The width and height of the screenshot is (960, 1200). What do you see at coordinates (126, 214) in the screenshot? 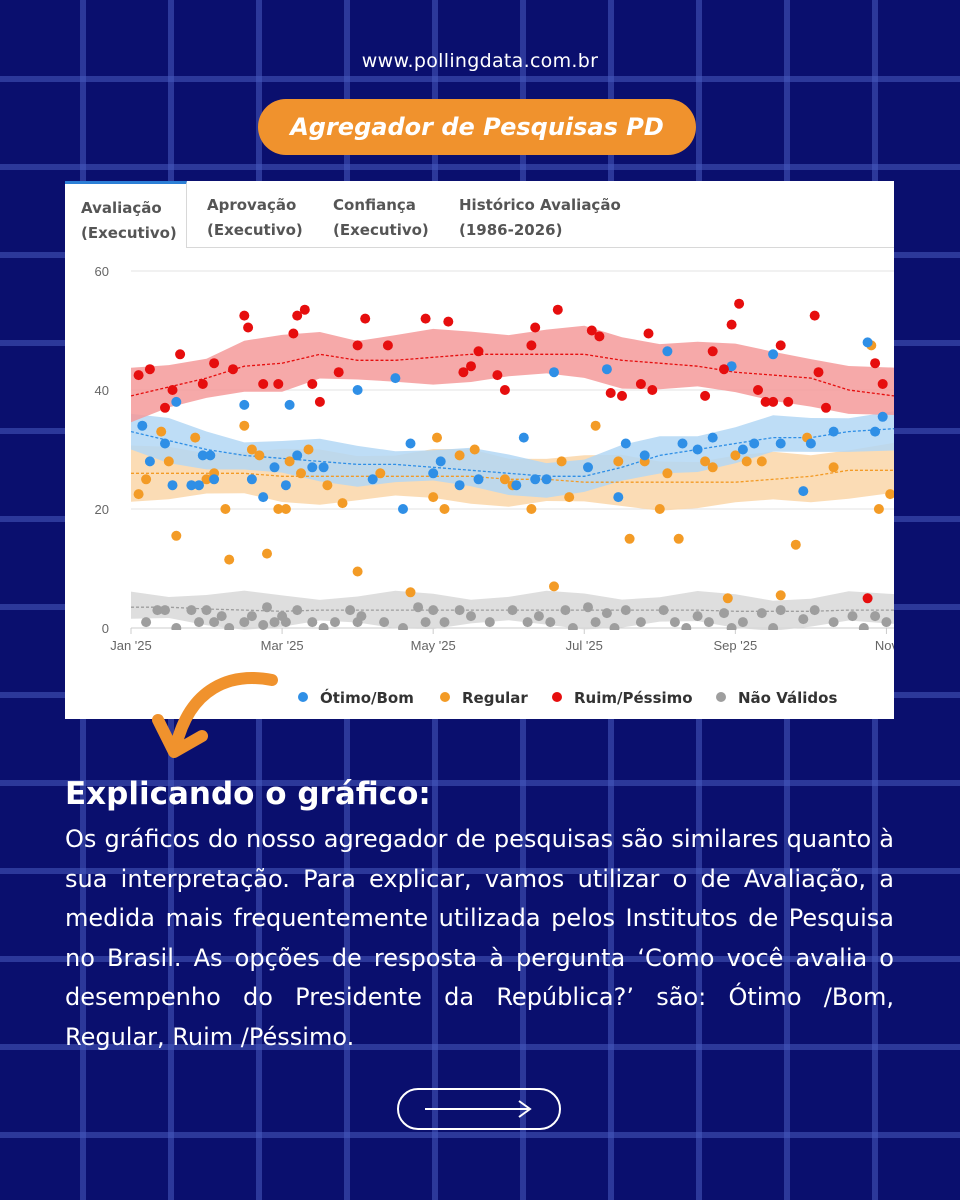
I see `tab-avaliacao: Avaliação (Executivo)` at bounding box center [126, 214].